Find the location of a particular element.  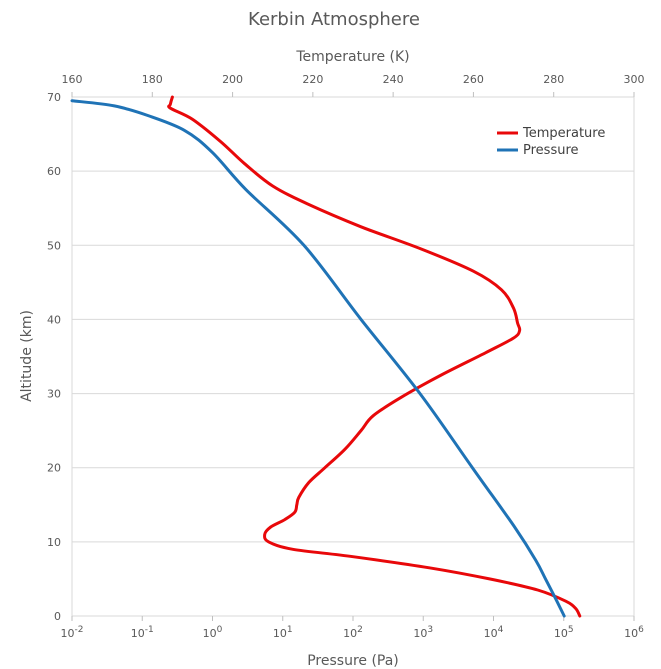

bottom-tick-label: 10⁴ is located at coordinates (494, 632).